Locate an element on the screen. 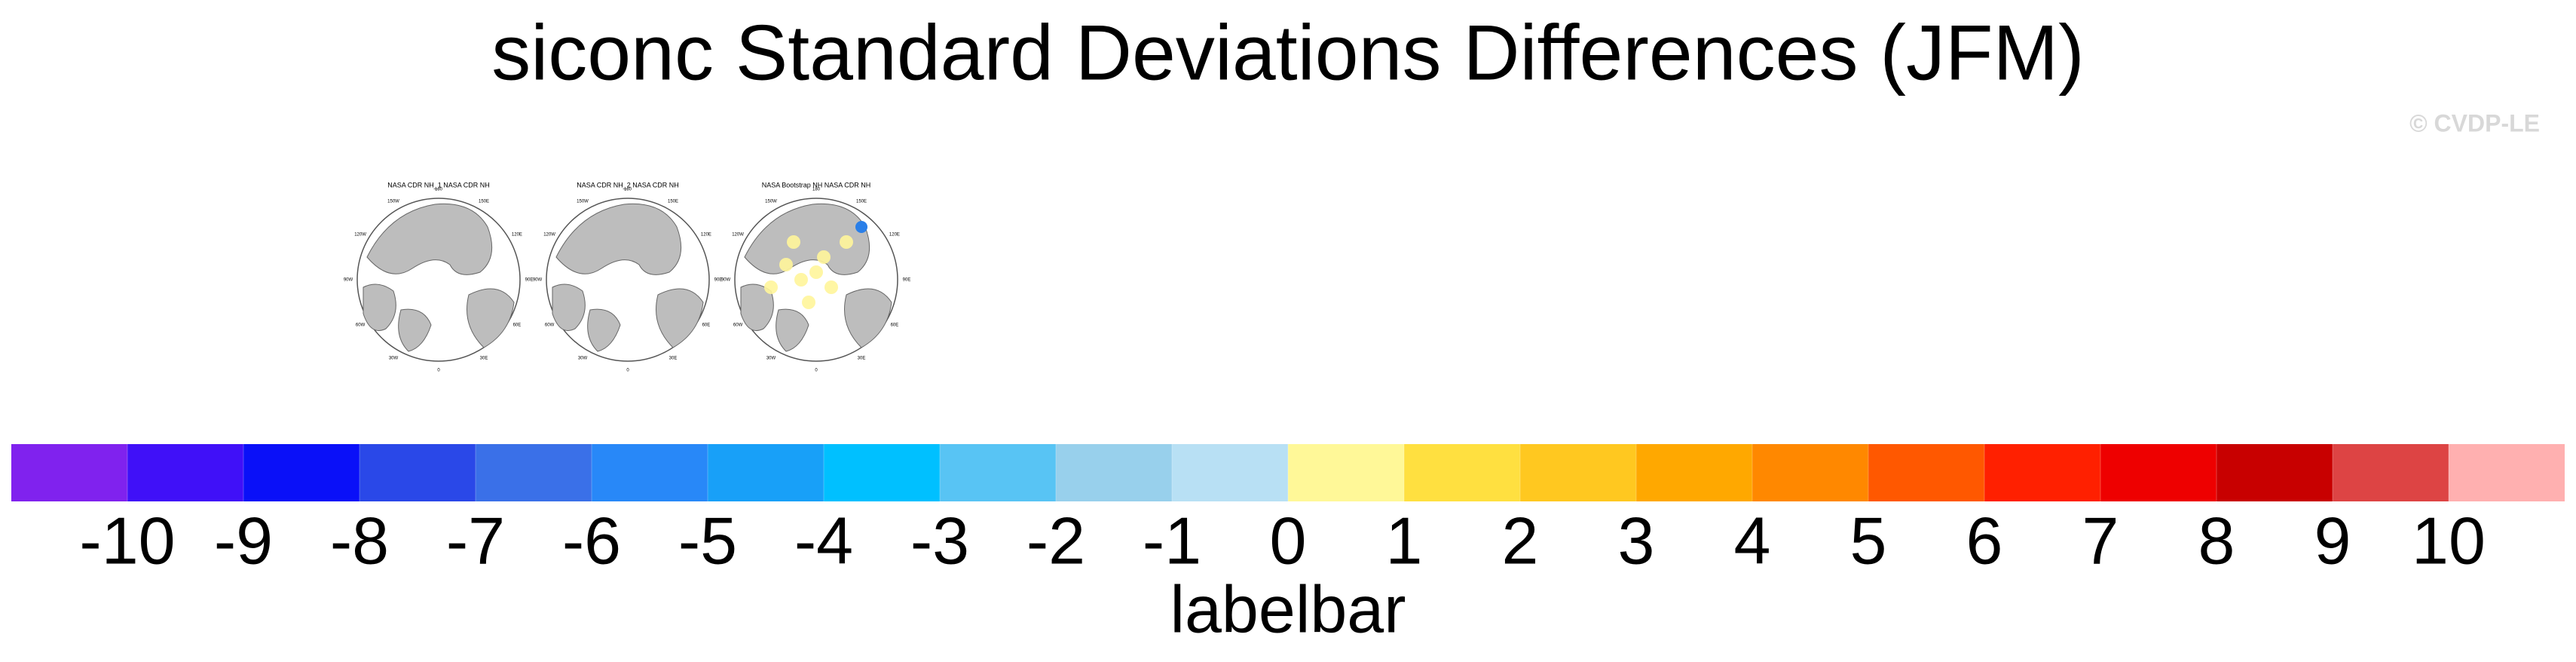  lon-label: 60E is located at coordinates (517, 325).